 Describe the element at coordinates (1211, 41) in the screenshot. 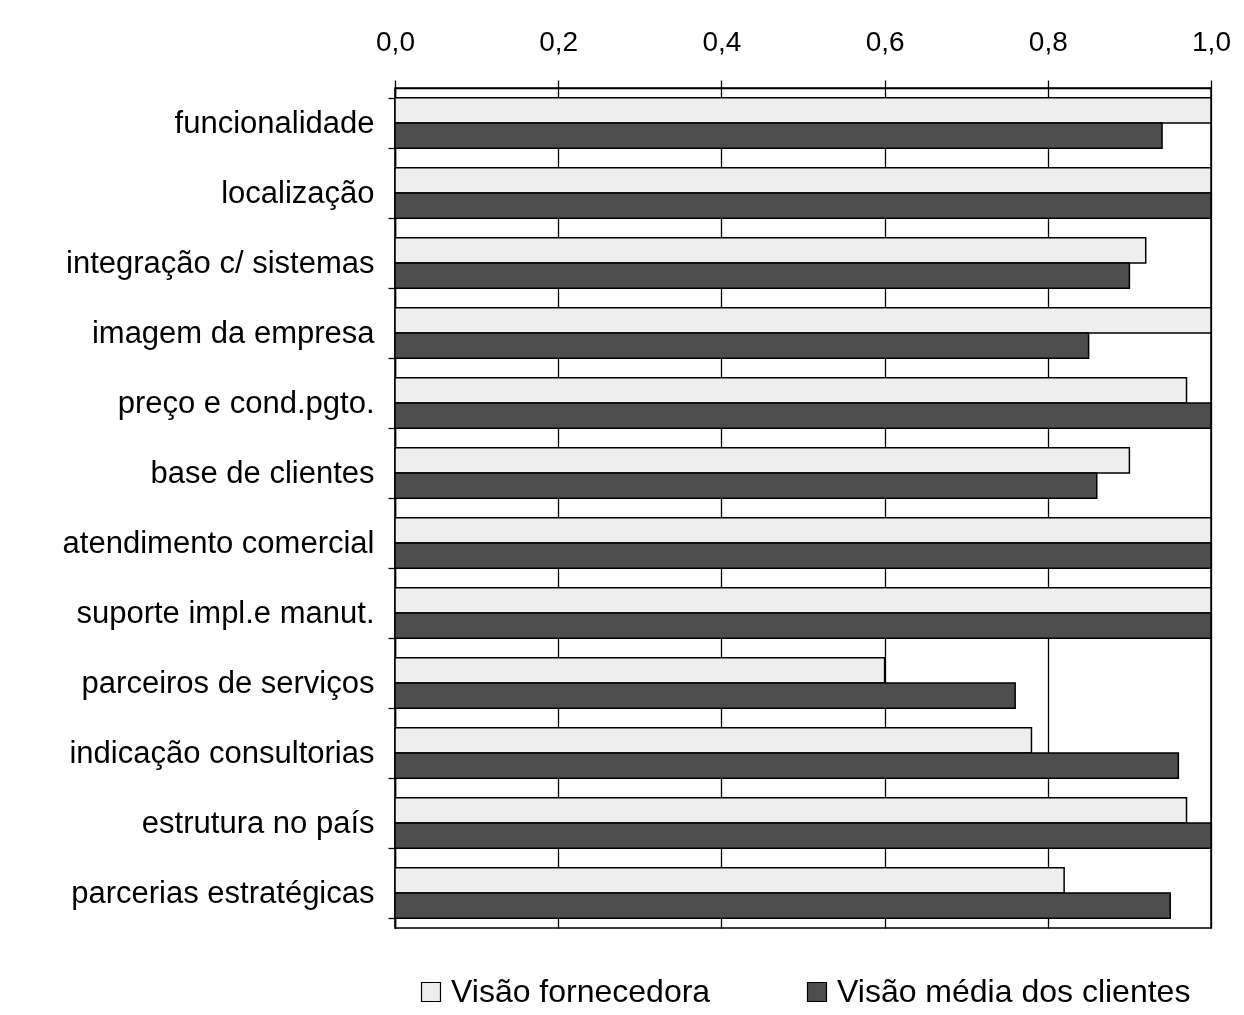

I see `x-tick-label: 1,0` at that location.